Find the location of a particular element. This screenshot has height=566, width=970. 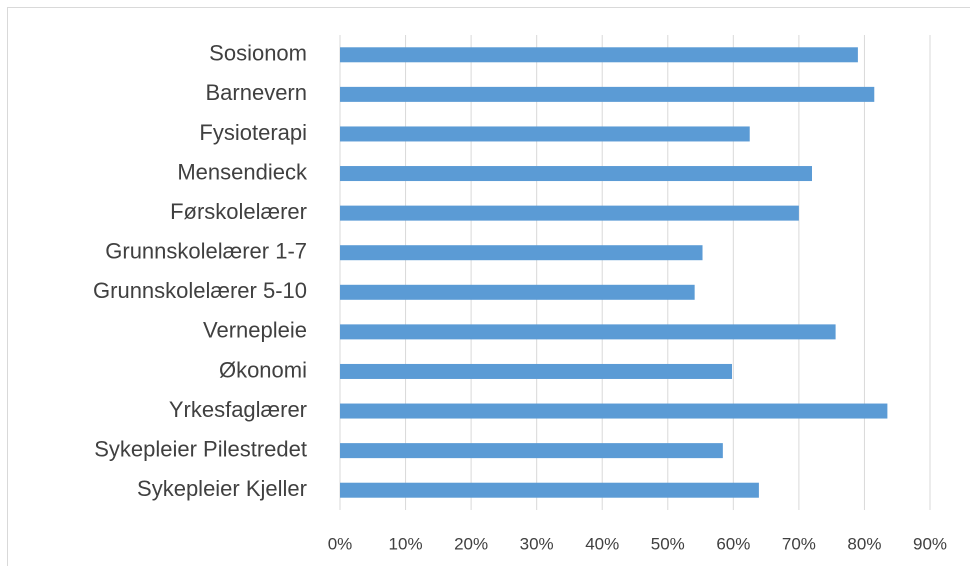

y-tick-label: Økonomi is located at coordinates (263, 369).